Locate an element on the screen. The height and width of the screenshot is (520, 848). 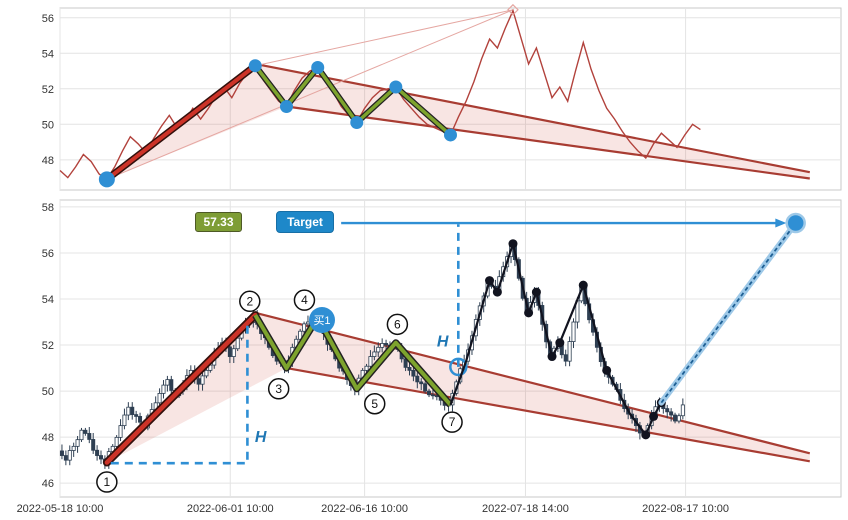
projection-triangle-line is located at coordinates (384, 38).